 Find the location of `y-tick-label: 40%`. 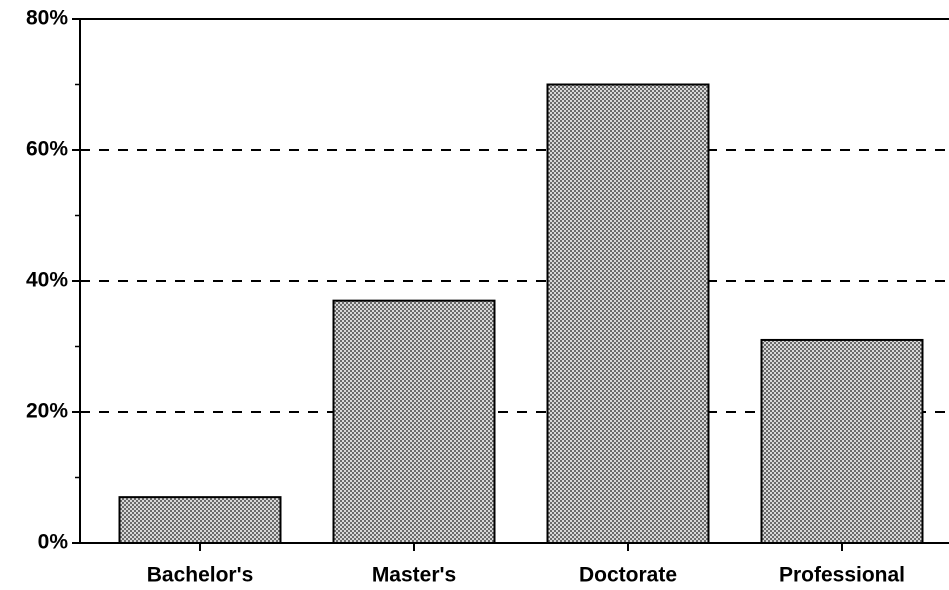

y-tick-label: 40% is located at coordinates (47, 280).